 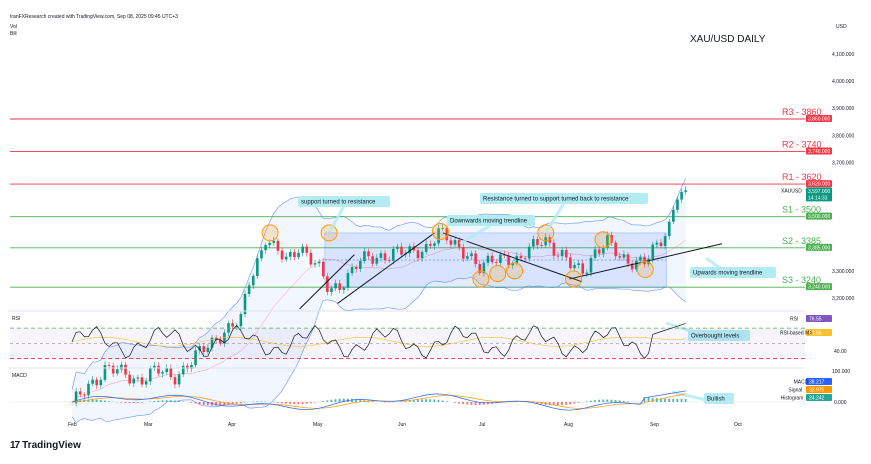 I want to click on month-label: Apr, so click(x=232, y=425).